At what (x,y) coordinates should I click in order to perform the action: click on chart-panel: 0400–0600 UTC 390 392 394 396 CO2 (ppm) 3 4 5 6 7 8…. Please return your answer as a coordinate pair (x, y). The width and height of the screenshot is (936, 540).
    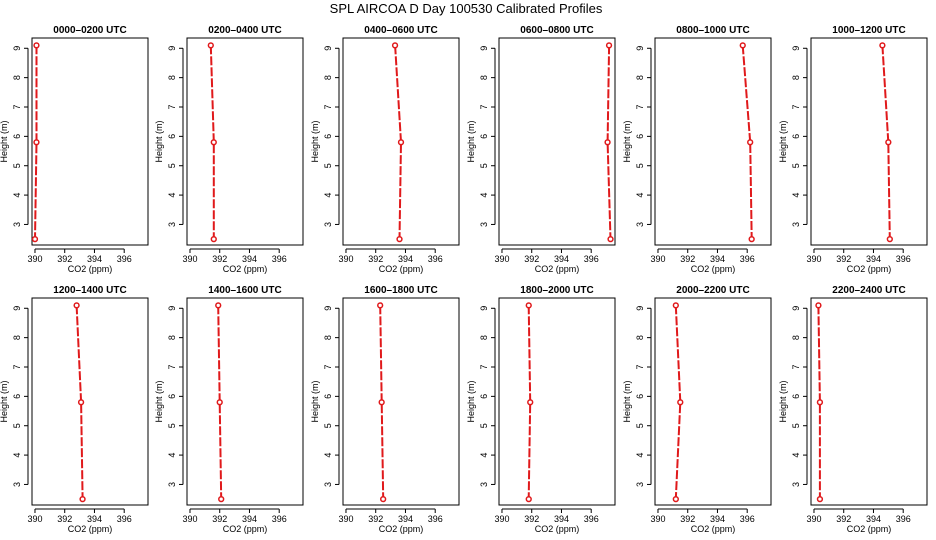
    Looking at the image, I should click on (385, 149).